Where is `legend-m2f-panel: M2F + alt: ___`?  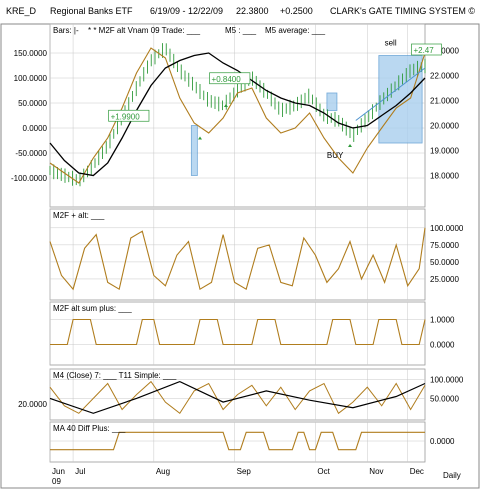
legend-m2f-panel: M2F + alt: ___ is located at coordinates (79, 215).